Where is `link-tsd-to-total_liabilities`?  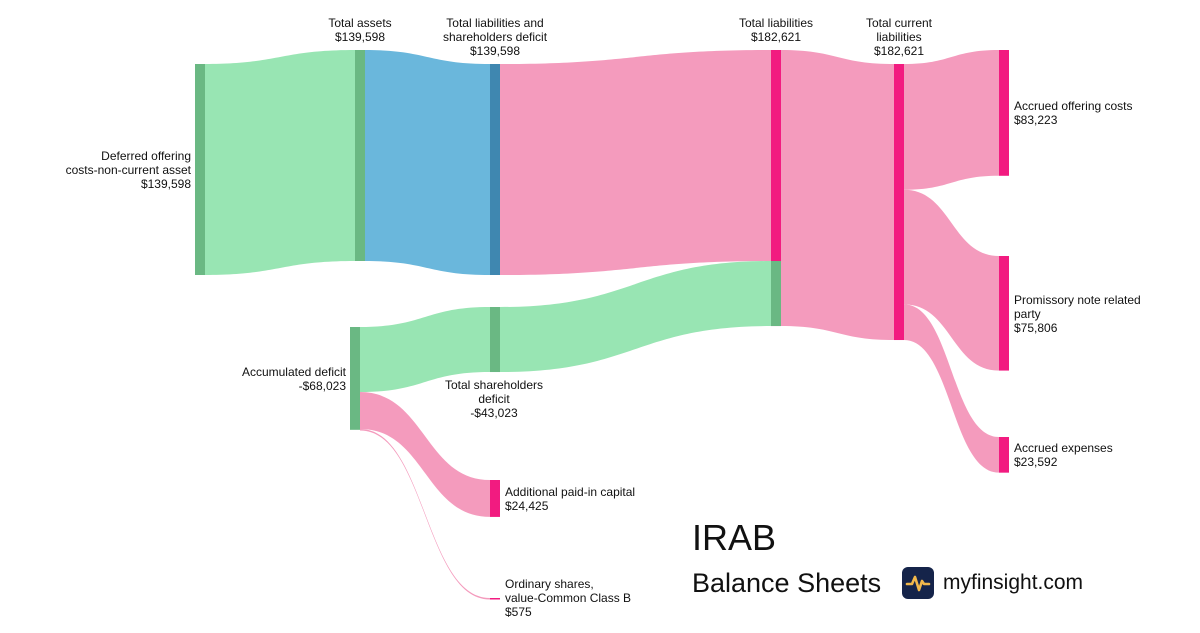 link-tsd-to-total_liabilities is located at coordinates (635, 317).